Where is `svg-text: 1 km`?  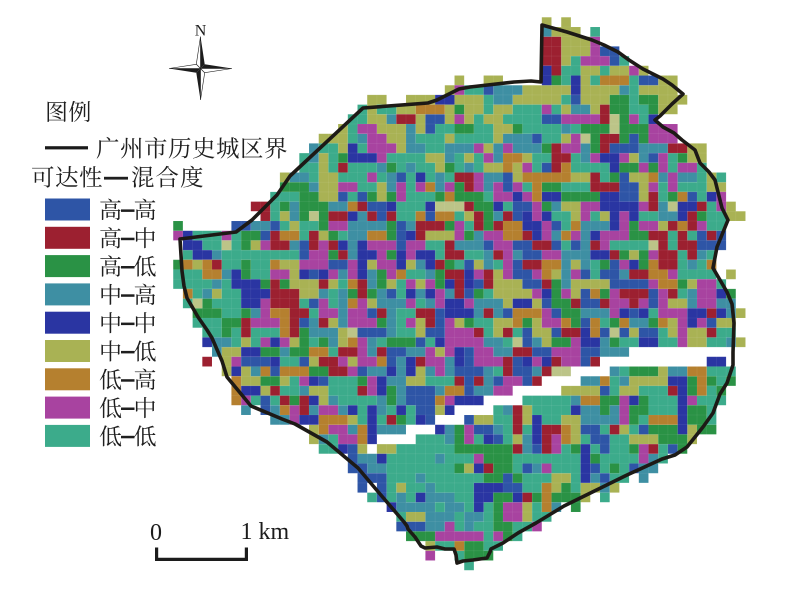 svg-text: 1 km is located at coordinates (265, 532).